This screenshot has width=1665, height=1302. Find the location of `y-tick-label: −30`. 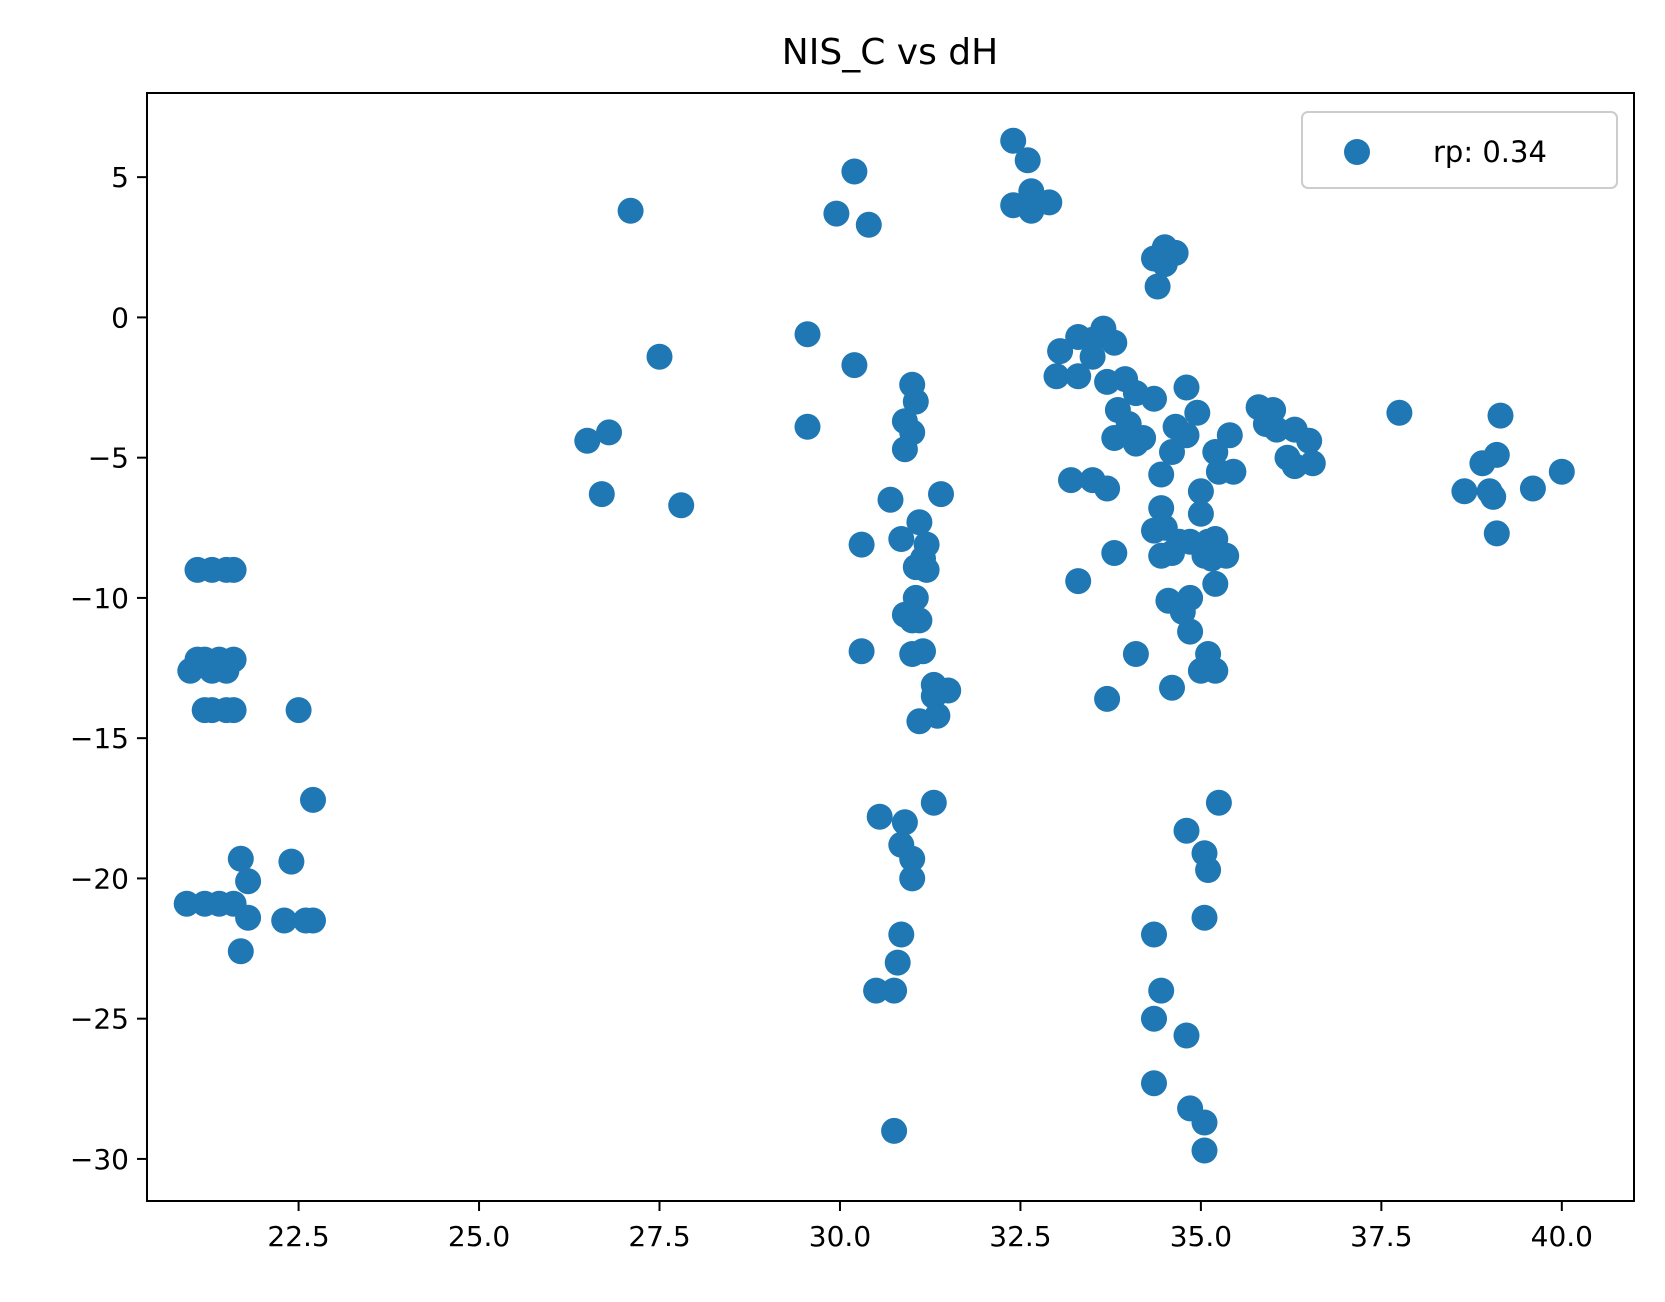

y-tick-label: −30 is located at coordinates (99, 1159).